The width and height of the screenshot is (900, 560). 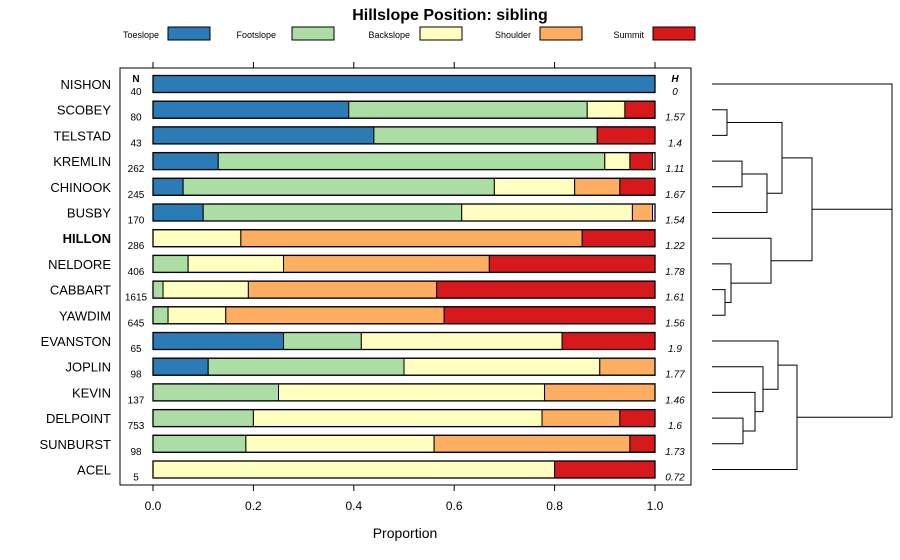 I want to click on bar-busby-backslope, so click(x=547, y=212).